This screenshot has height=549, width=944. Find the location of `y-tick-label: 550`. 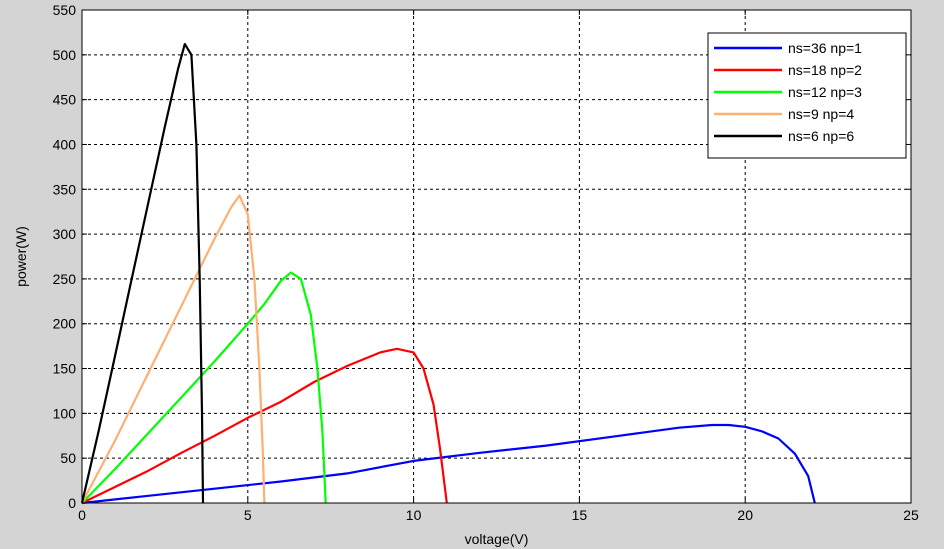

y-tick-label: 550 is located at coordinates (65, 10).